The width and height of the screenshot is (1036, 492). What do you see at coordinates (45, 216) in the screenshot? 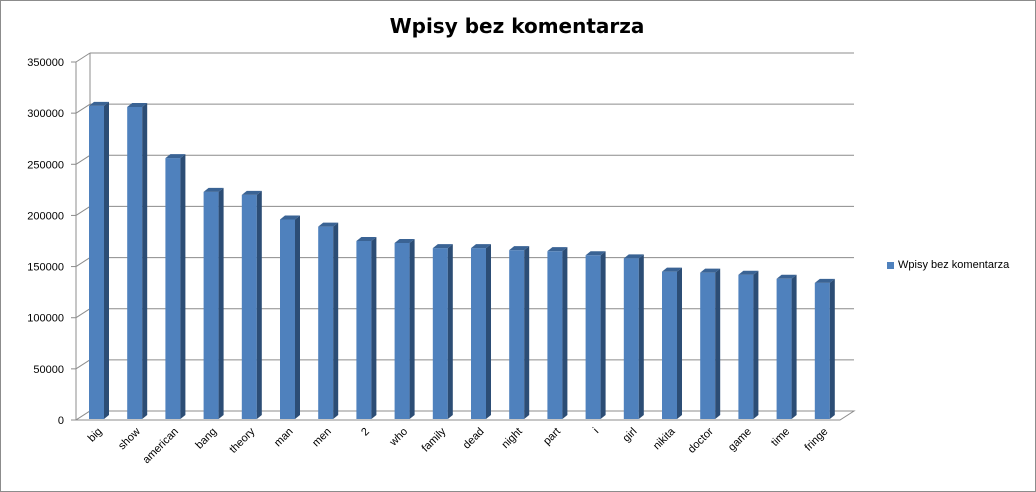
I see `y-tick-label: 200000` at bounding box center [45, 216].